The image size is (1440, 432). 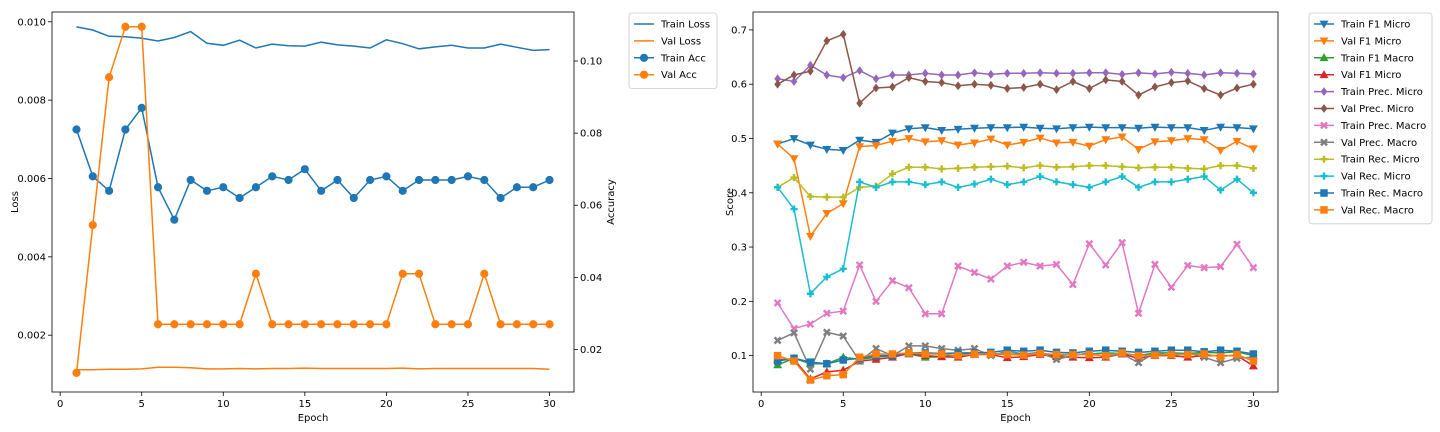 What do you see at coordinates (591, 206) in the screenshot?
I see `y2-tick-label: 0.06` at bounding box center [591, 206].